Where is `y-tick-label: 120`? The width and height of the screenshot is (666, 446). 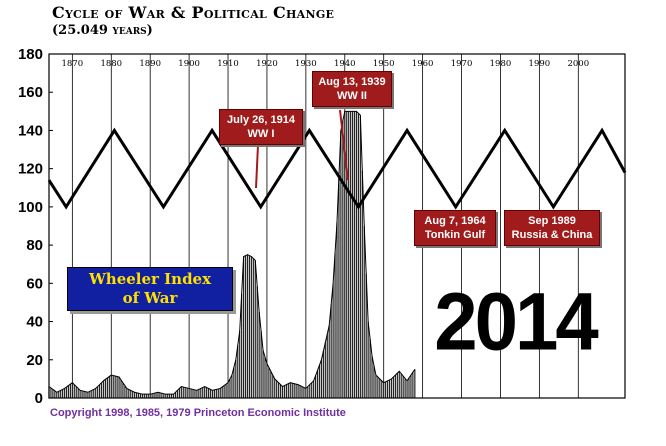
y-tick-label: 120 is located at coordinates (30, 169).